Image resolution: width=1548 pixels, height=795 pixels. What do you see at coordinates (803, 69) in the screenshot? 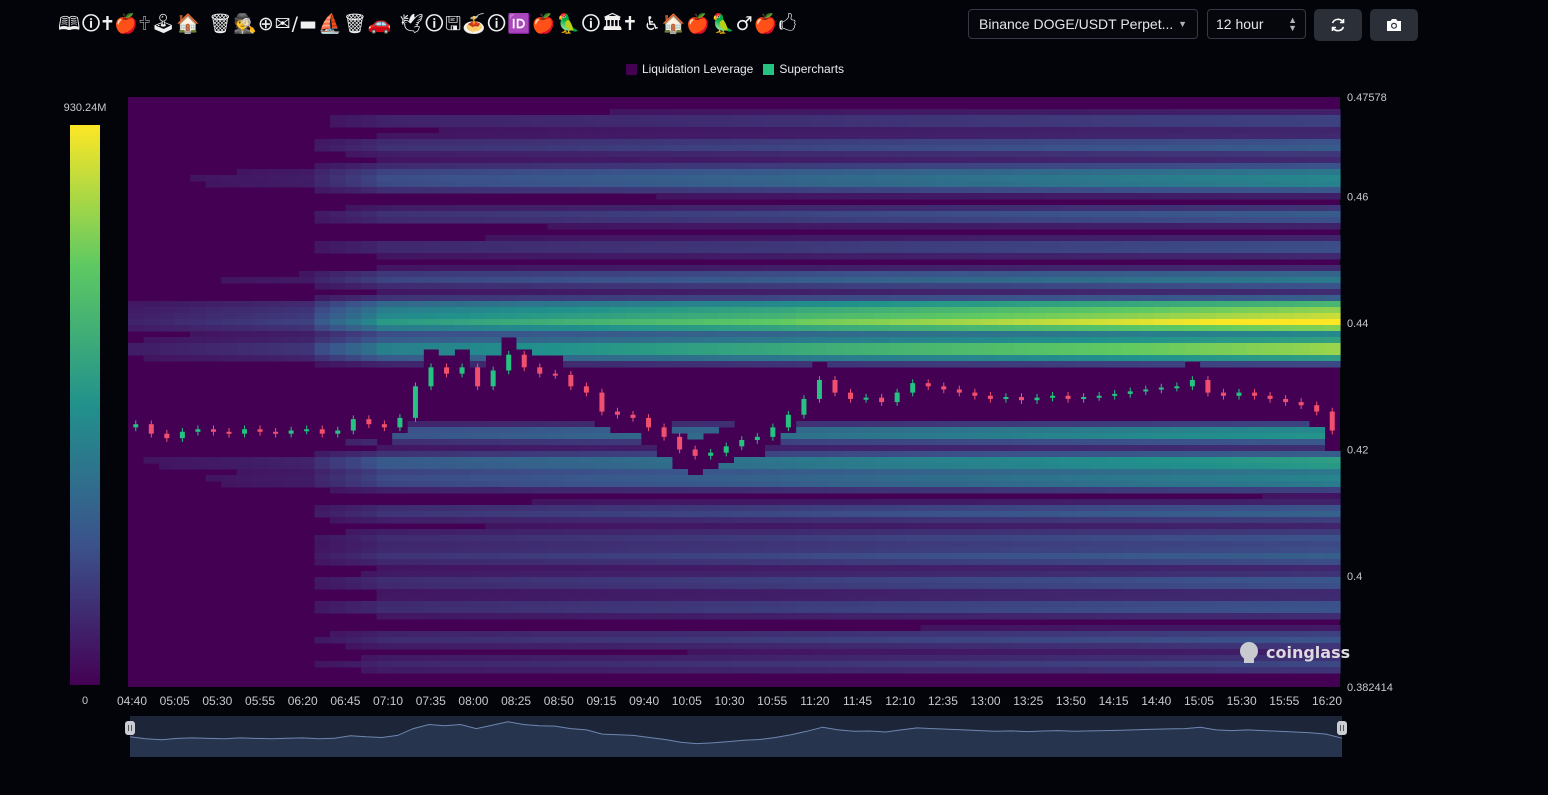
I see `legend-item-supercharts: Supercharts` at bounding box center [803, 69].